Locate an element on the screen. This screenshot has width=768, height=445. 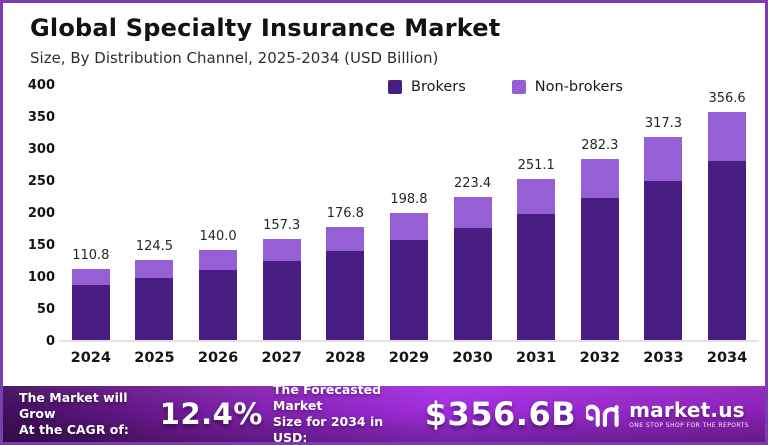
market-us-logo-icon is located at coordinates (602, 415).